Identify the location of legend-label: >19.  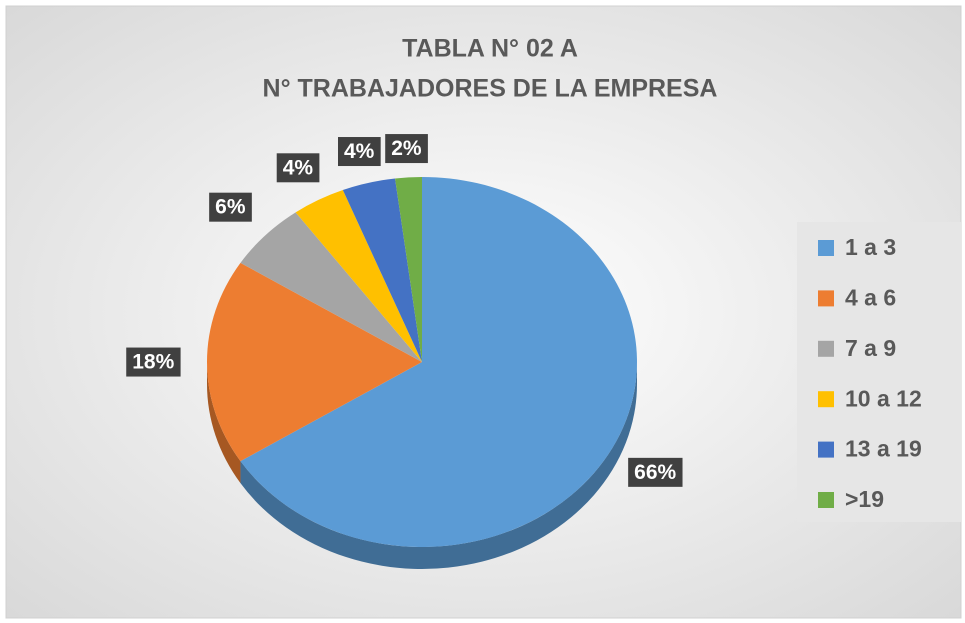
(864, 499).